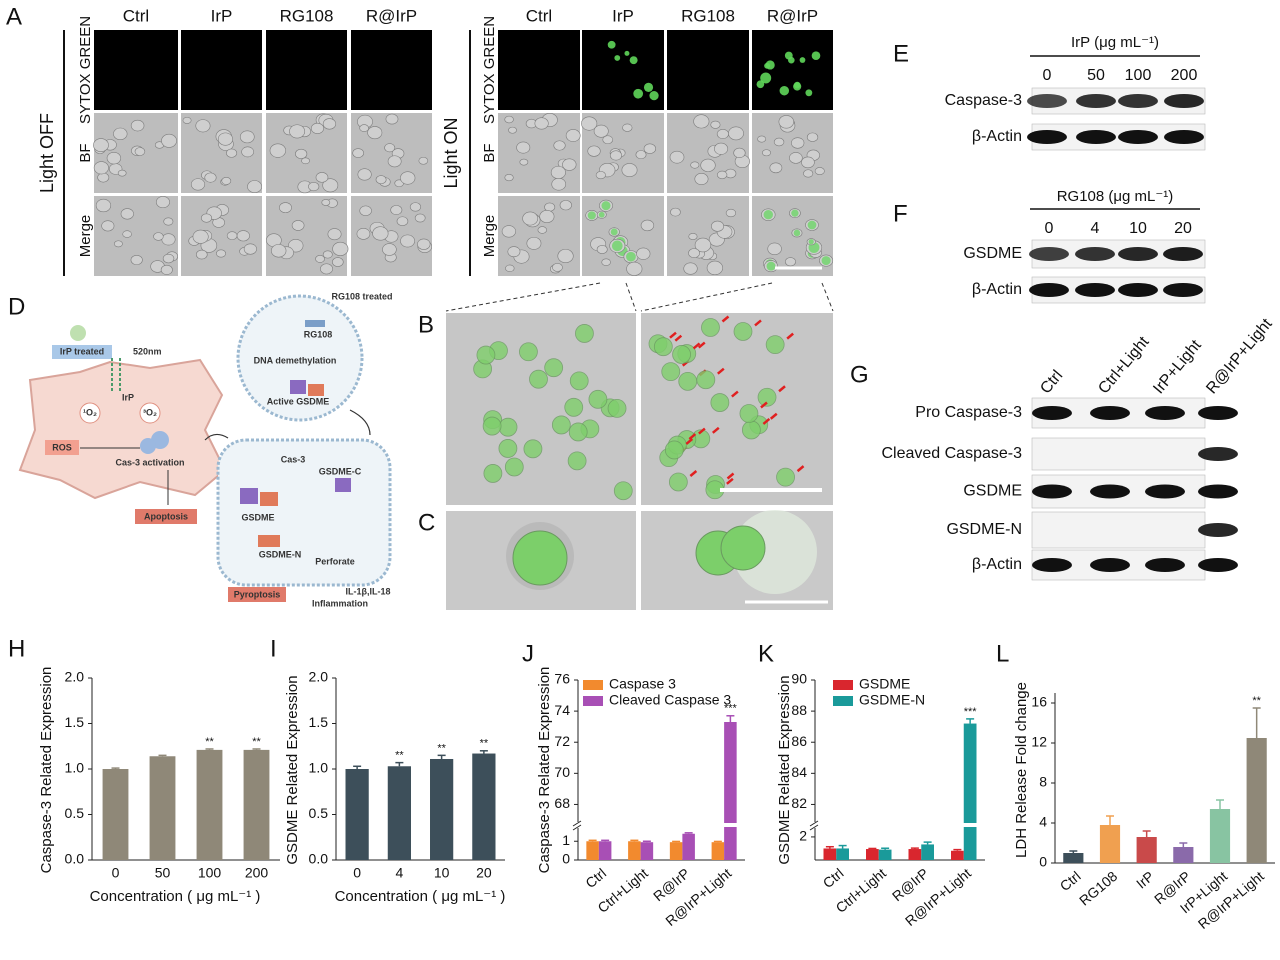 The height and width of the screenshot is (960, 1280). What do you see at coordinates (16, 306) in the screenshot?
I see `panel-letter: D` at bounding box center [16, 306].